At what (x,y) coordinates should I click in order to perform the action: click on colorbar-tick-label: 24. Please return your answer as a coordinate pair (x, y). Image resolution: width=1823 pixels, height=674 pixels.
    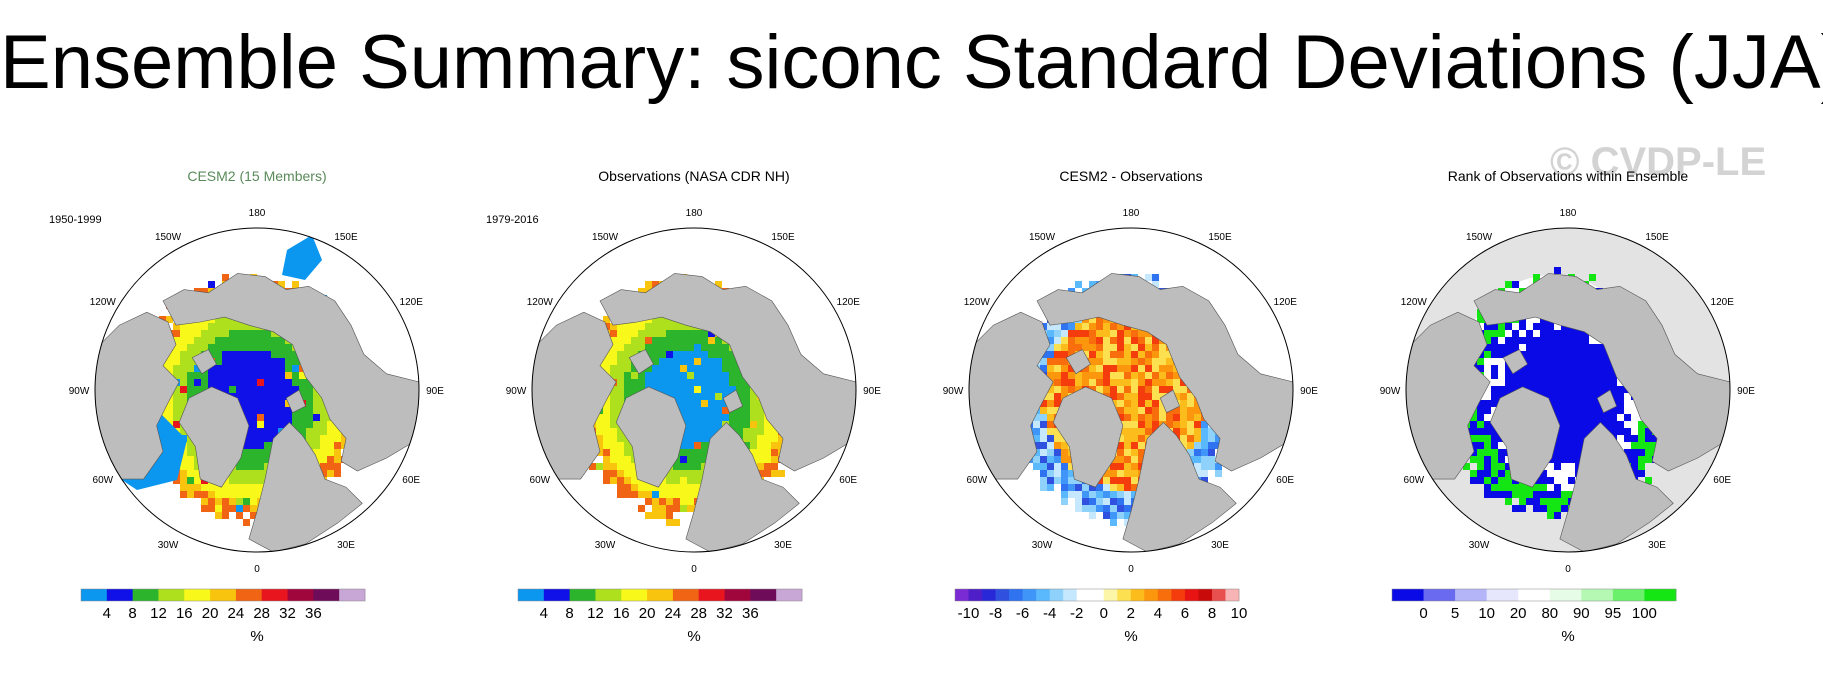
    Looking at the image, I should click on (673, 613).